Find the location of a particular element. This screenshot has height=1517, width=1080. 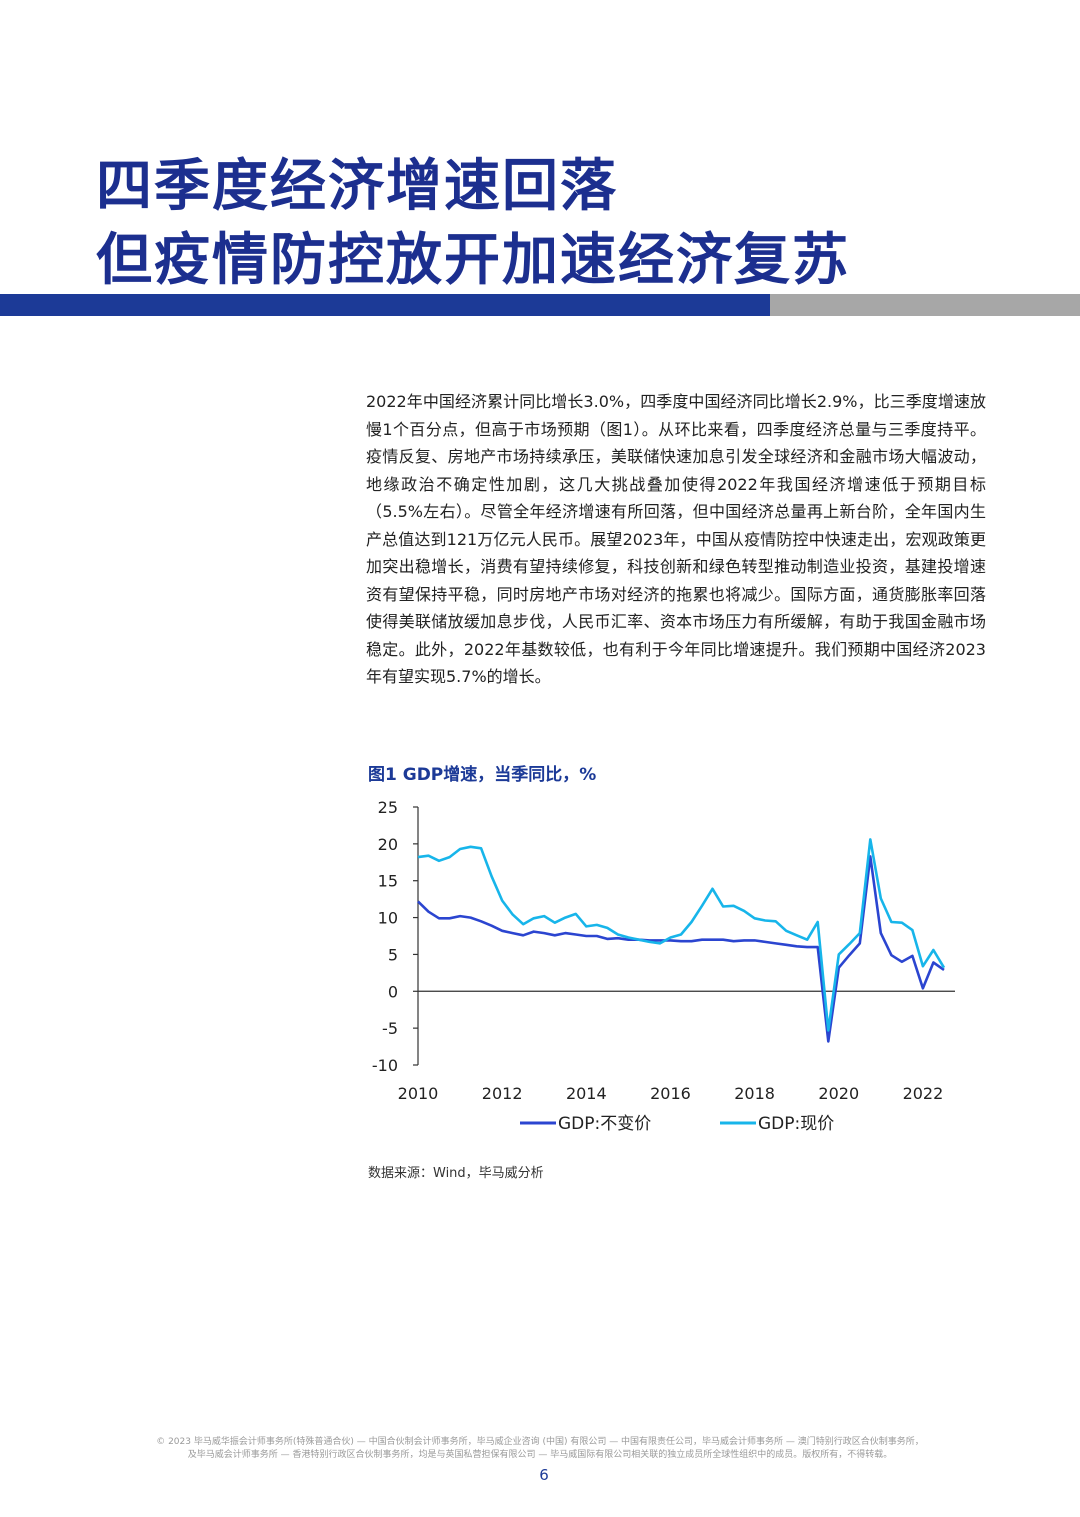

x-tick-label: 2016 is located at coordinates (670, 1093).